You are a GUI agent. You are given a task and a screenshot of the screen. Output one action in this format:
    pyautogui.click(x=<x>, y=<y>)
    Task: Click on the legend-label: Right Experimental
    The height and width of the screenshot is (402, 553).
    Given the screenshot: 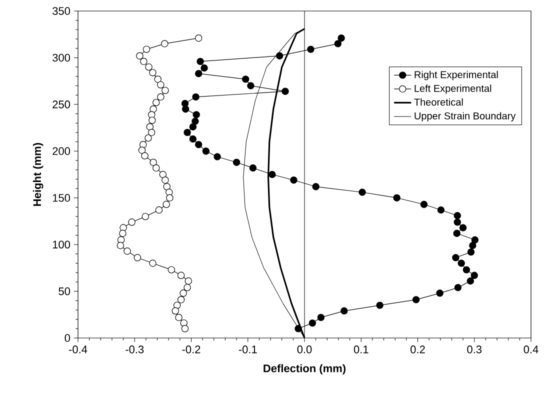 What is the action you would take?
    pyautogui.click(x=456, y=75)
    